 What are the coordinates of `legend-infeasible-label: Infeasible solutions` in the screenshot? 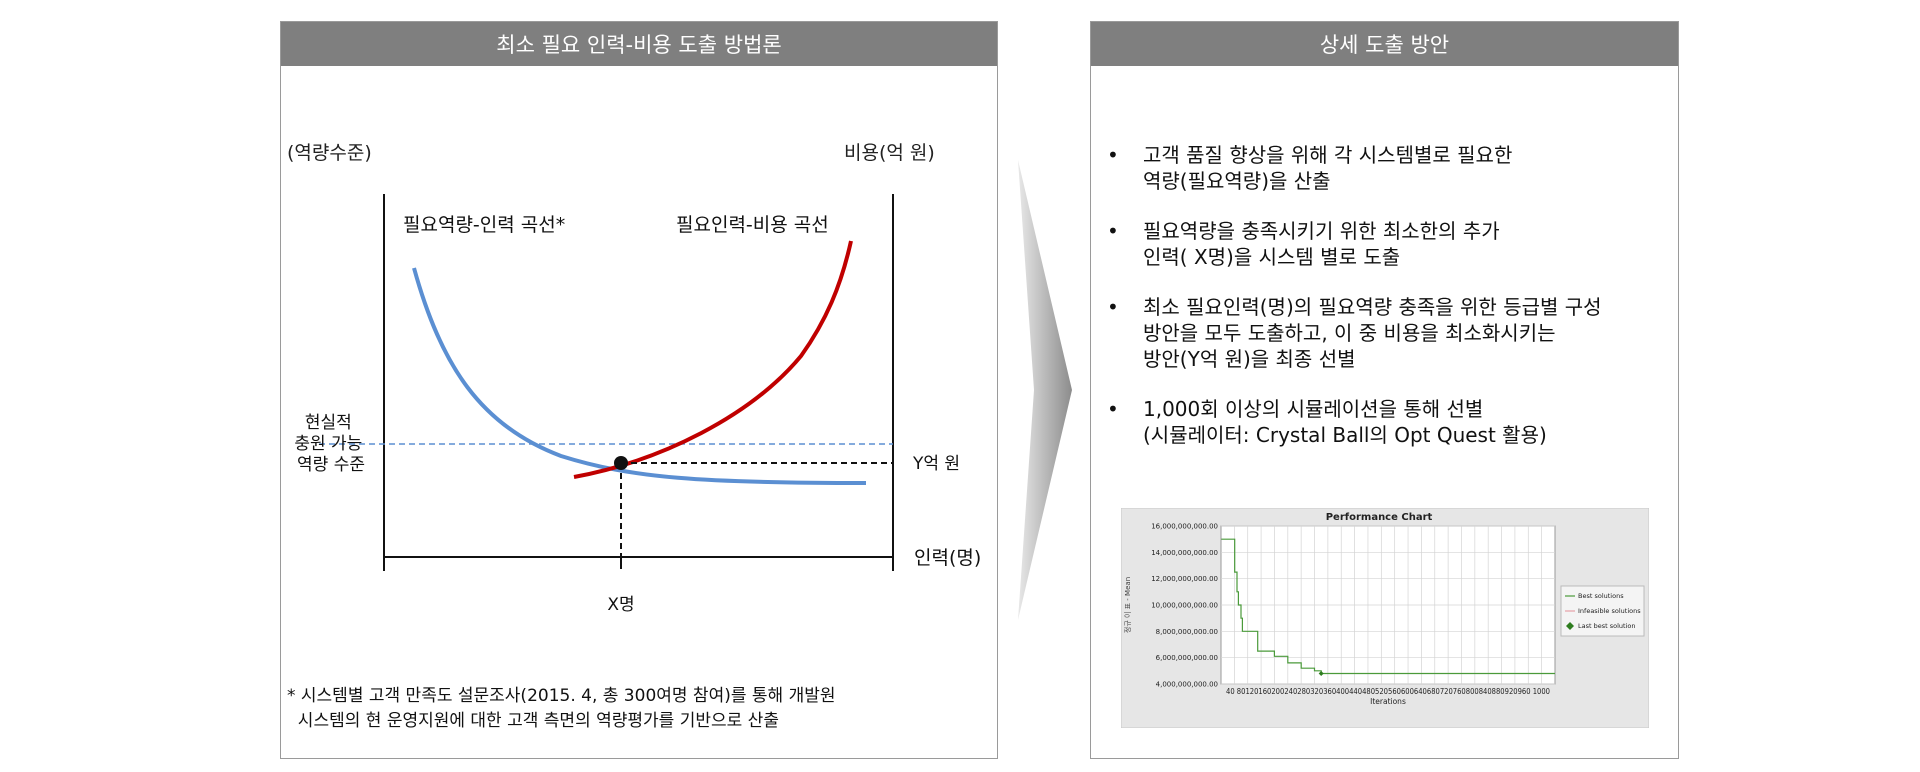 It's located at (1609, 611).